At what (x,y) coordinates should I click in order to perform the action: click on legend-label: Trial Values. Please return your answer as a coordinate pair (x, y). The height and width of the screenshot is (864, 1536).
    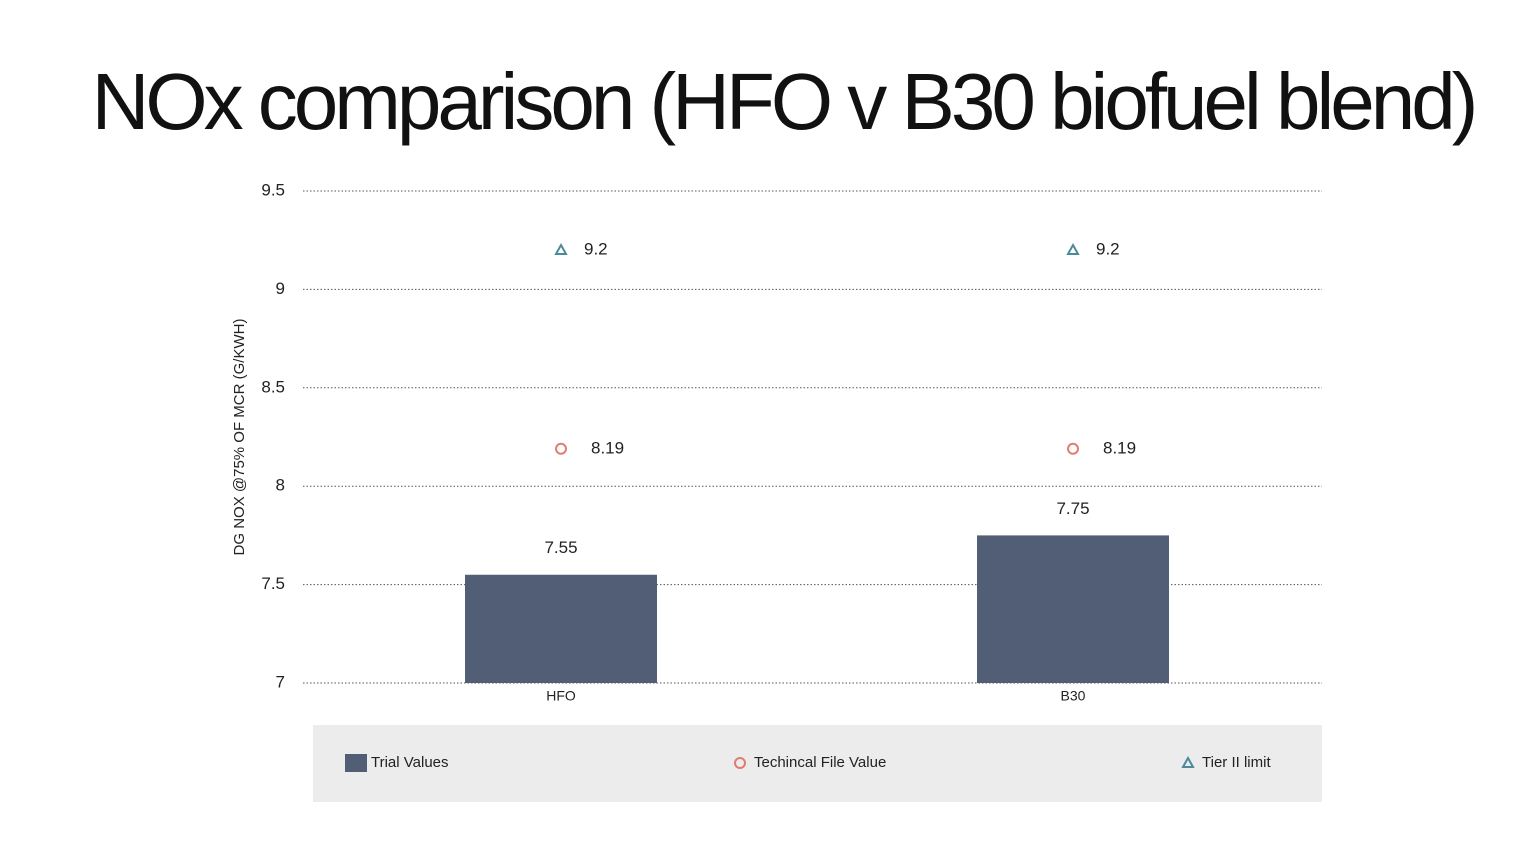
    Looking at the image, I should click on (410, 762).